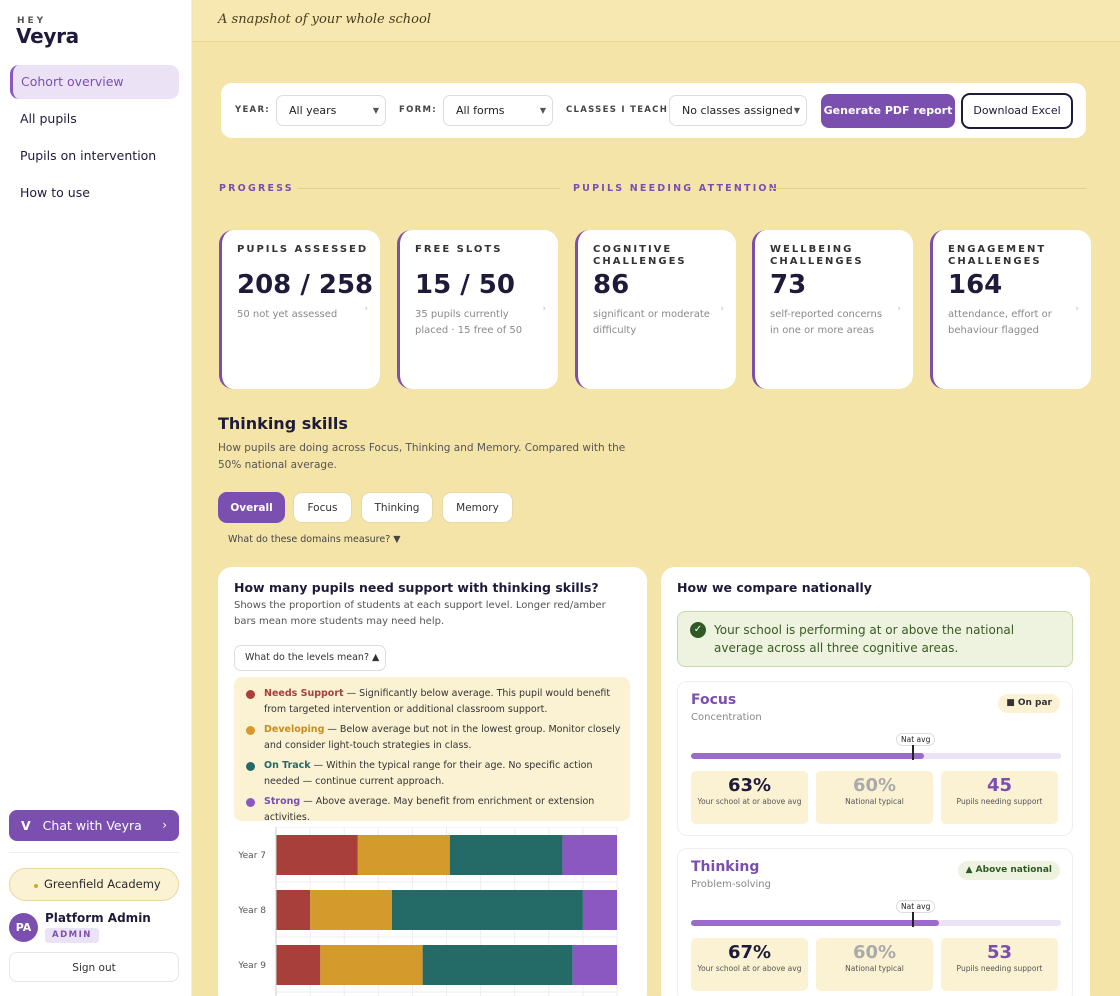 The height and width of the screenshot is (996, 1120). What do you see at coordinates (651, 322) in the screenshot?
I see `card-sub: significant or moderate difficulty` at bounding box center [651, 322].